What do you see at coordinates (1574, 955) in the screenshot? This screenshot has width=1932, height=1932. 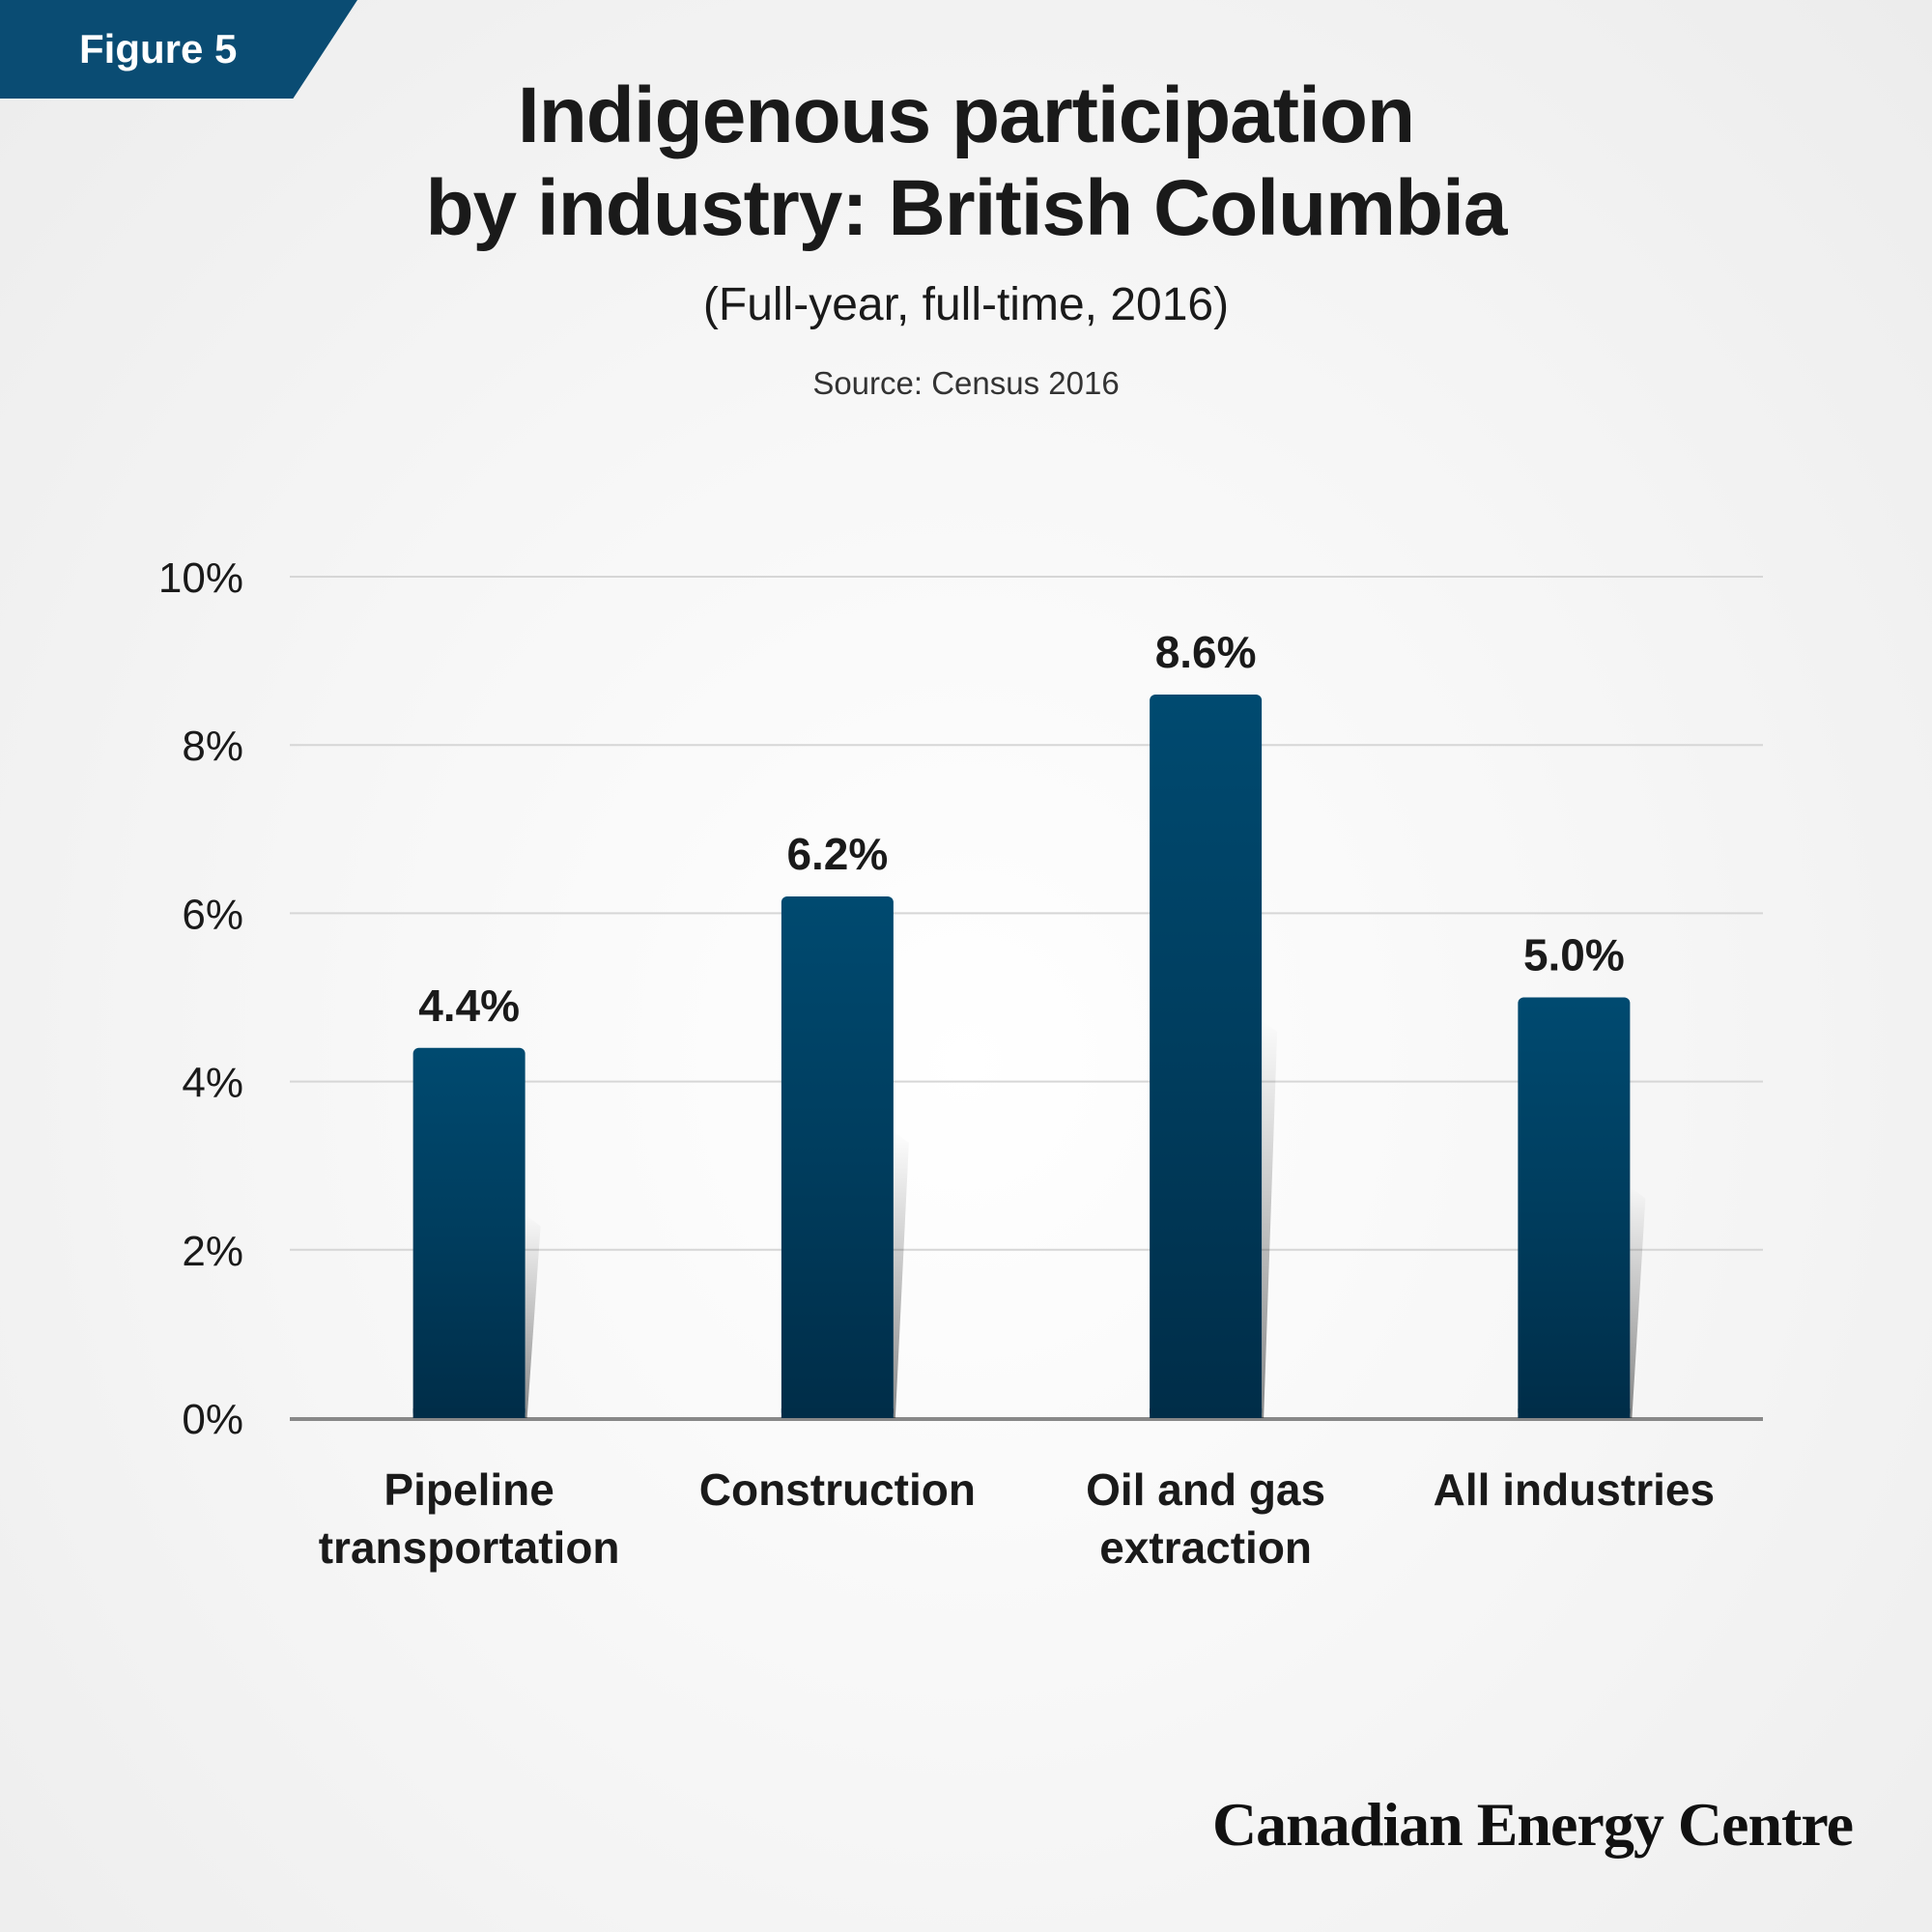 I see `data-label: 5.0%` at bounding box center [1574, 955].